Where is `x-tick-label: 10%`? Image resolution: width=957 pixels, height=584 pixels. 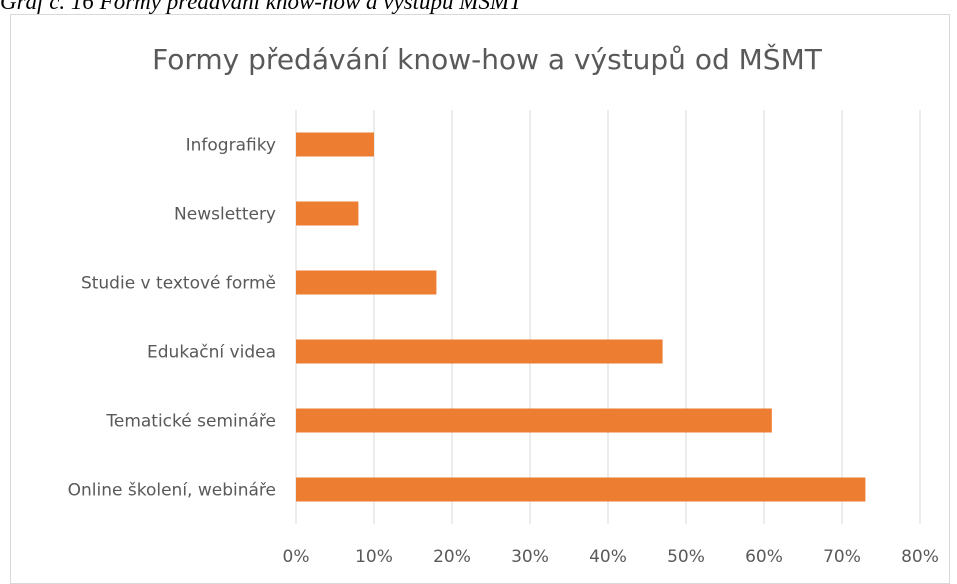 x-tick-label: 10% is located at coordinates (374, 557).